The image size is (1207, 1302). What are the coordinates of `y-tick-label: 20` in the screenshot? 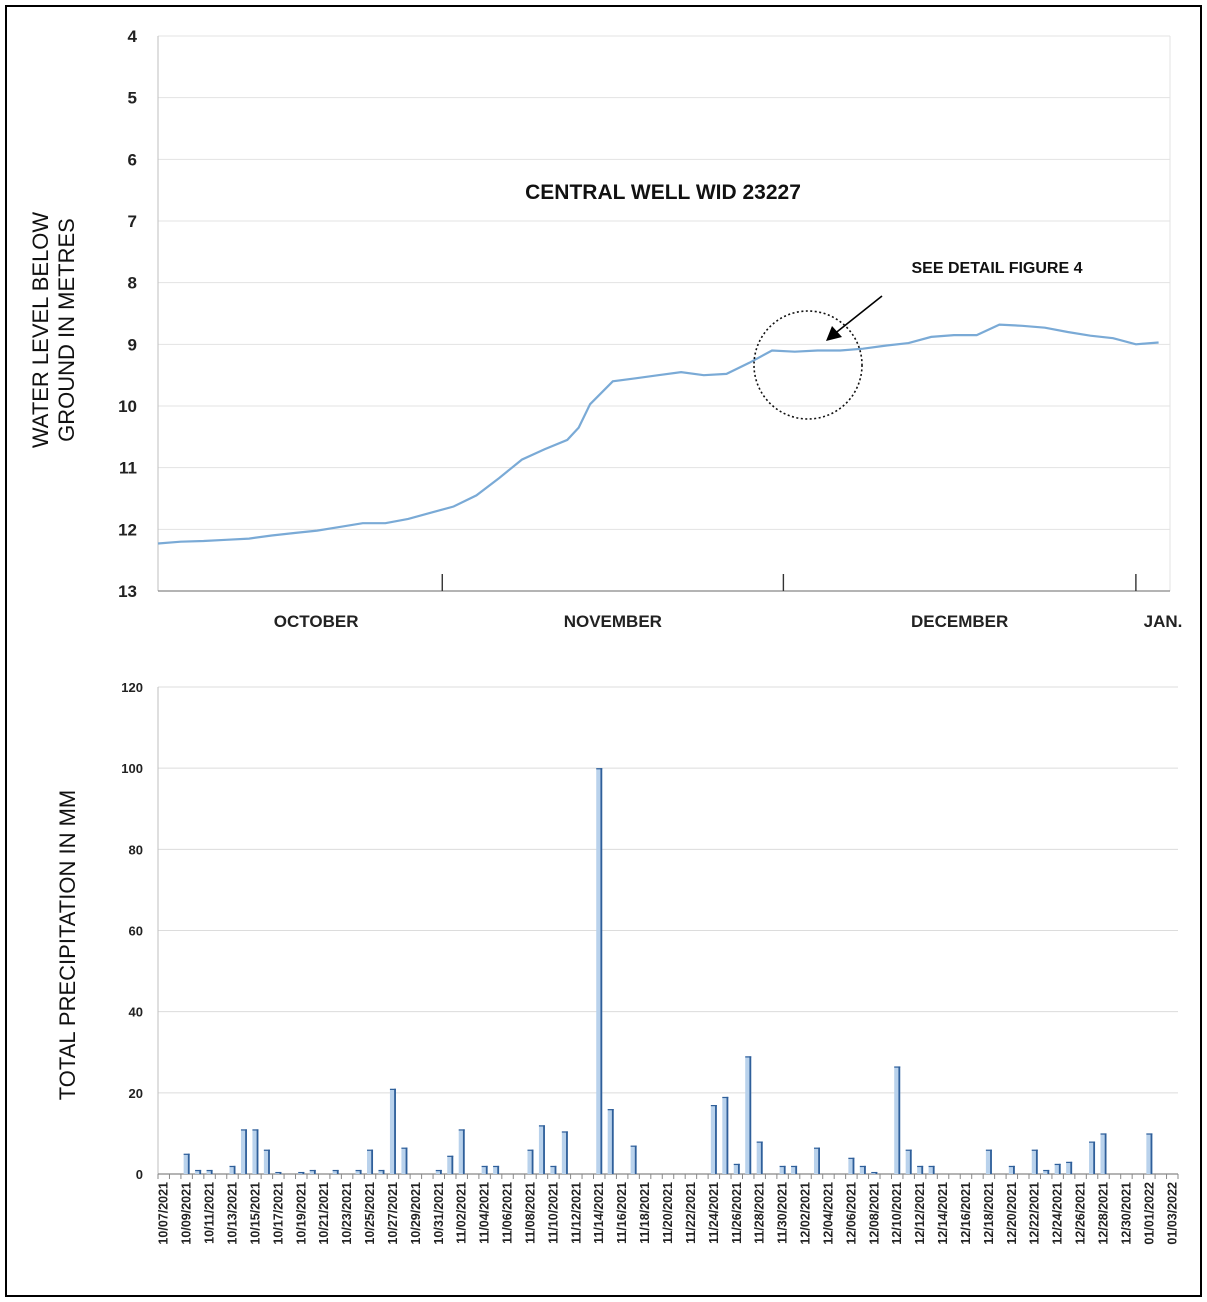 It's located at (136, 1093).